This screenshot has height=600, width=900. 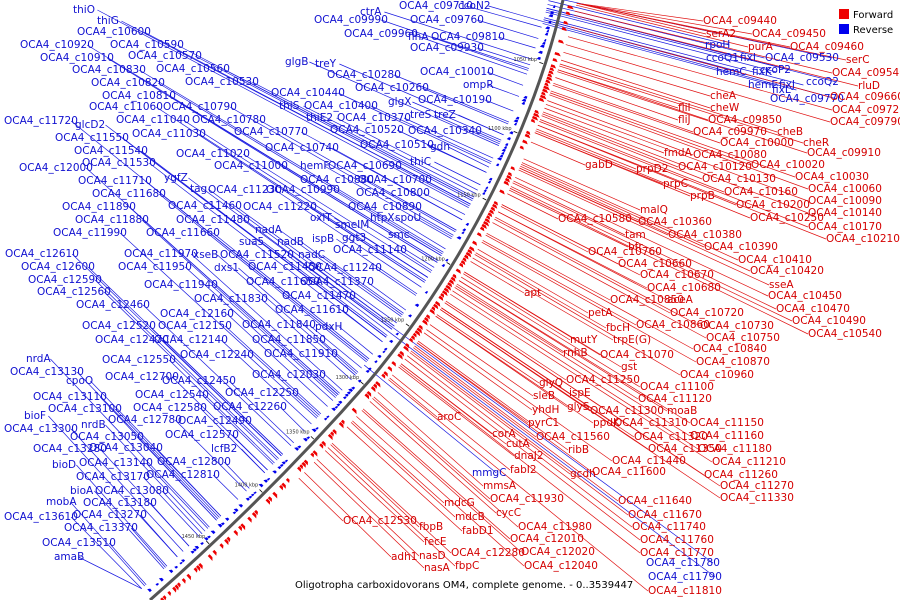 I want to click on gene-label-oca4-c09460: OCA4_c09460, so click(x=827, y=47).